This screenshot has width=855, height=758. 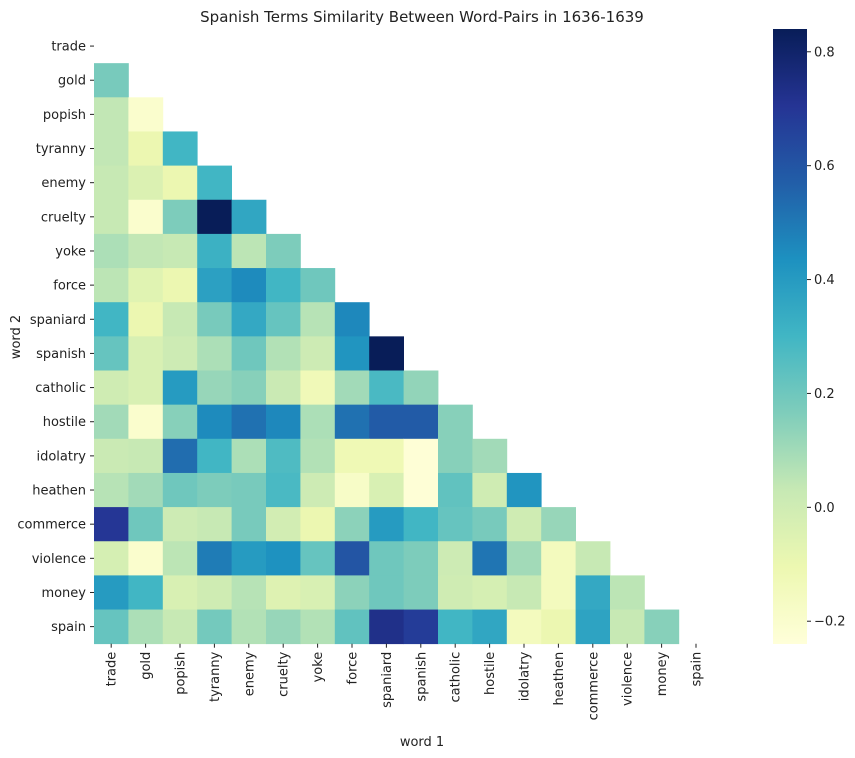 I want to click on colorbar-tick-label: 0.4, so click(x=824, y=280).